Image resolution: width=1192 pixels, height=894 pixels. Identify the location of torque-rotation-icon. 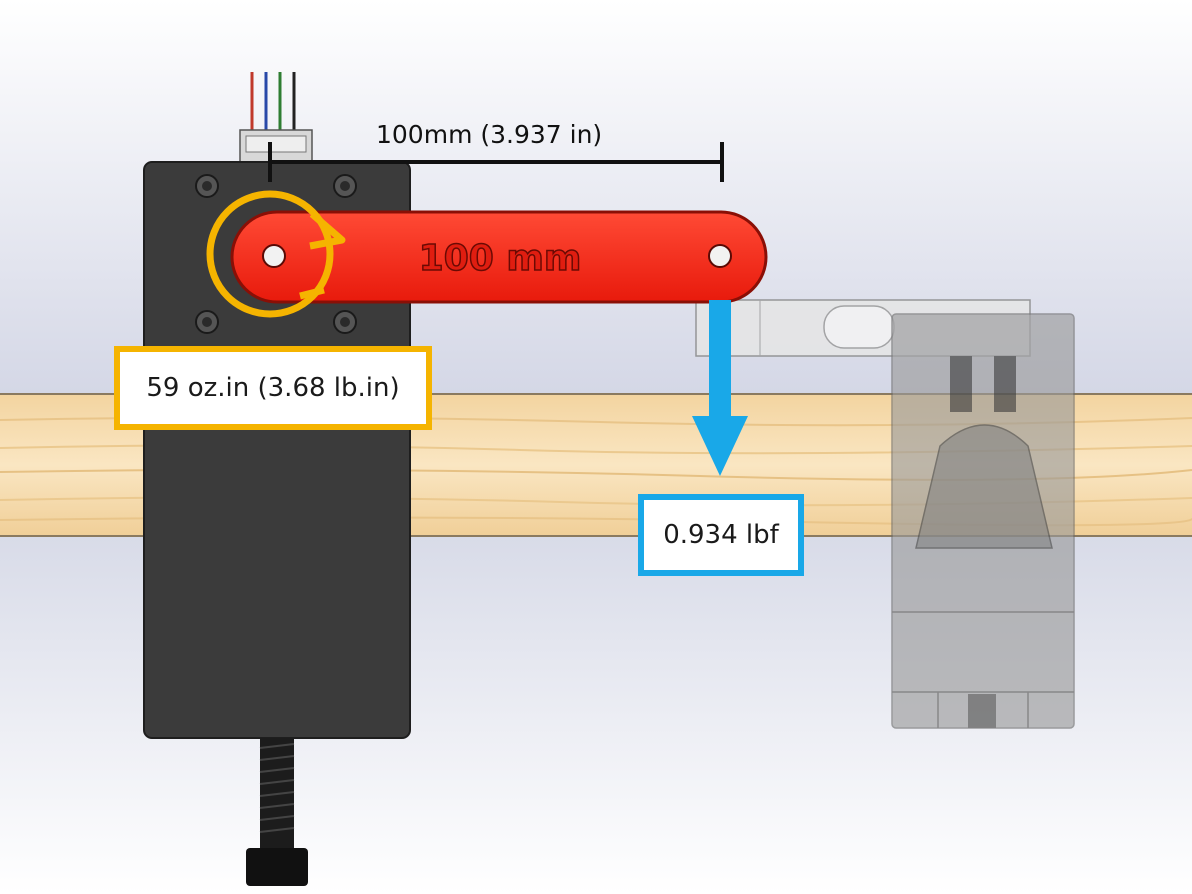
(276, 254).